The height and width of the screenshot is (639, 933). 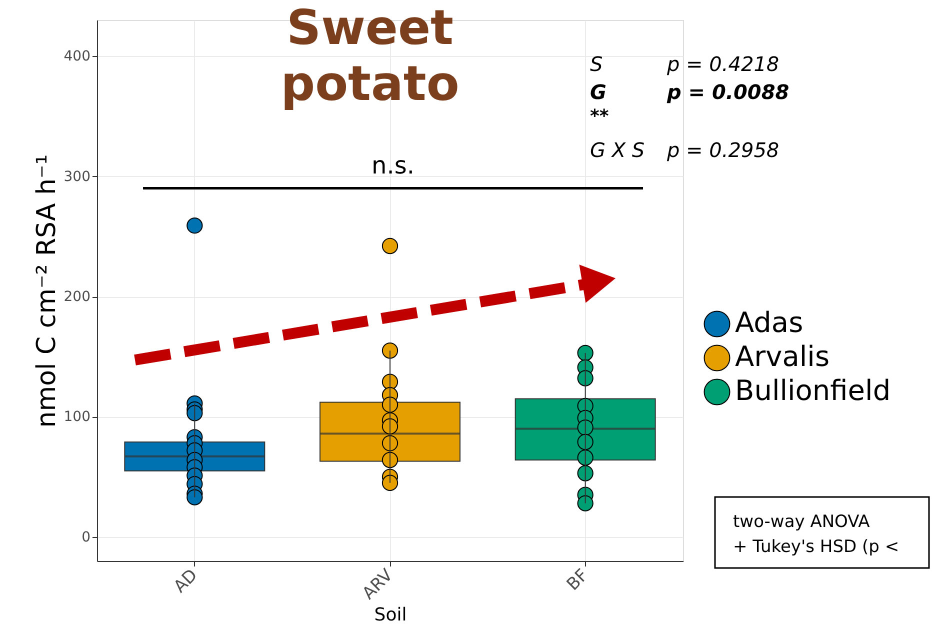 I want to click on x-tick-label: AD, so click(x=186, y=581).